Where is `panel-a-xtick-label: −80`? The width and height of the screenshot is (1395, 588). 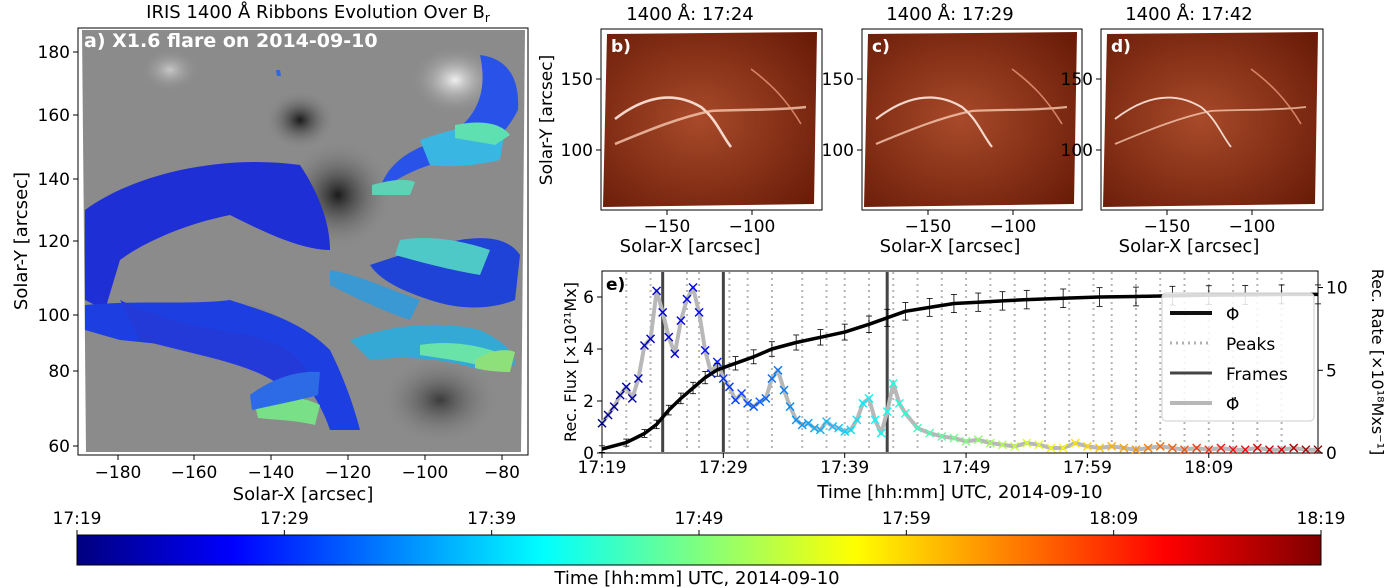 panel-a-xtick-label: −80 is located at coordinates (502, 473).